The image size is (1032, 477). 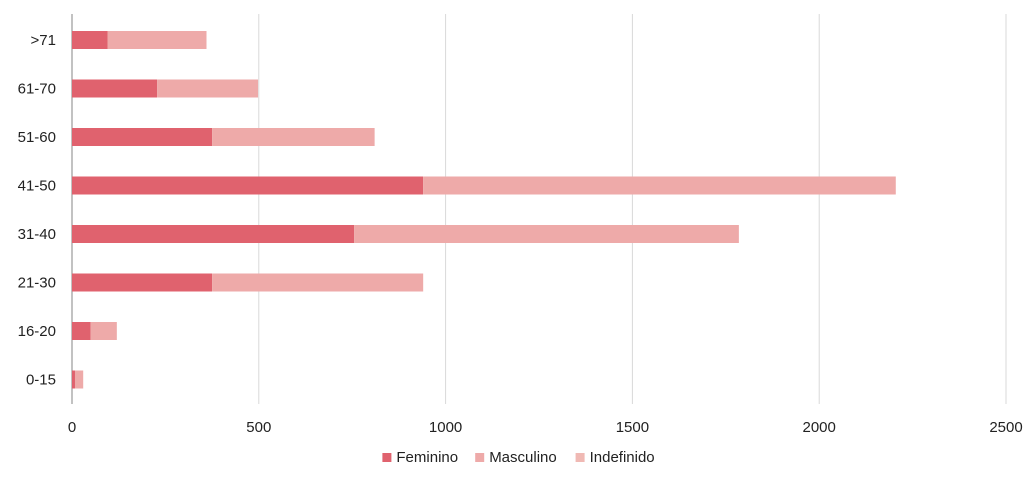 I want to click on legend: Feminino Masculino Indefinido, so click(x=518, y=457).